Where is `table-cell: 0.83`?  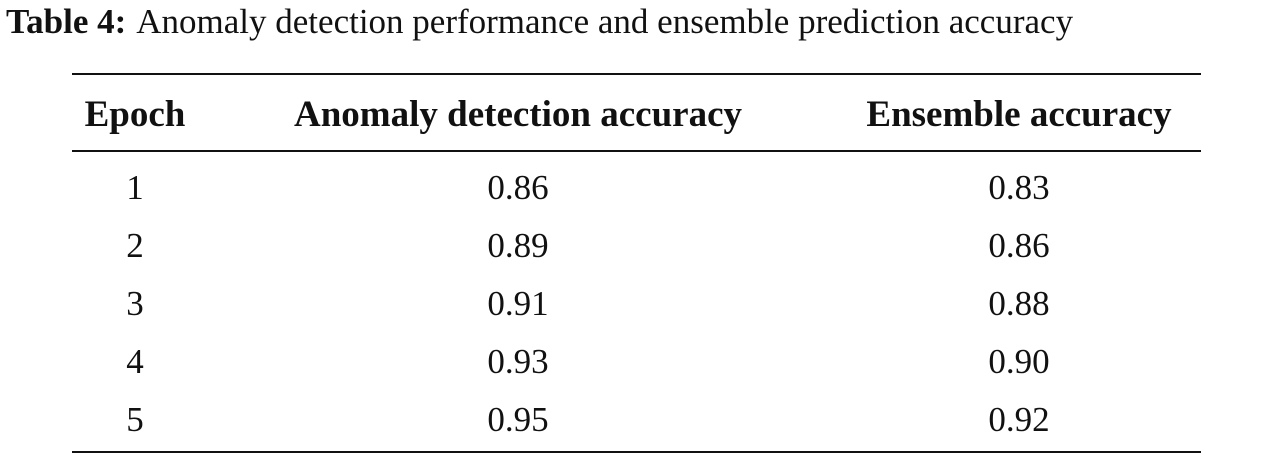
table-cell: 0.83 is located at coordinates (1019, 187).